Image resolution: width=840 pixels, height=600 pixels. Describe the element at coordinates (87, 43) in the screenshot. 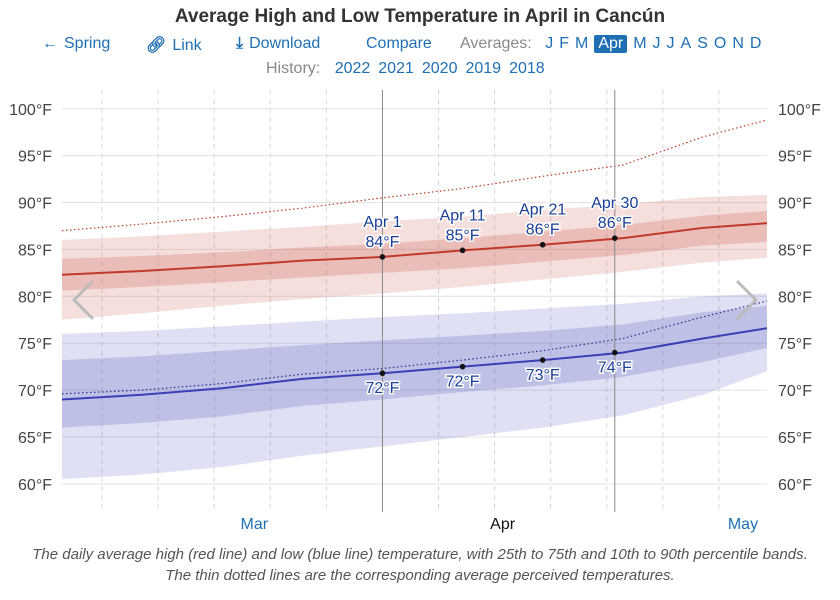

I see `spring-link-label: Spring` at that location.